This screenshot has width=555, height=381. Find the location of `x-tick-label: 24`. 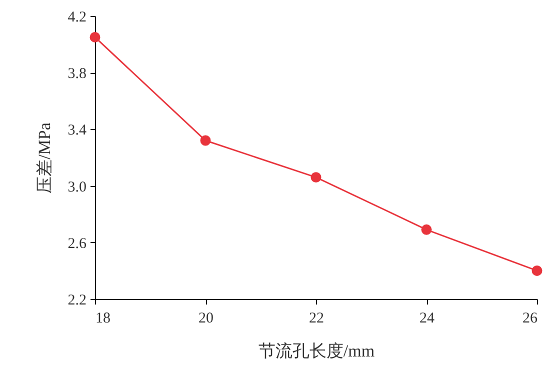

x-tick-label: 24 is located at coordinates (427, 318).